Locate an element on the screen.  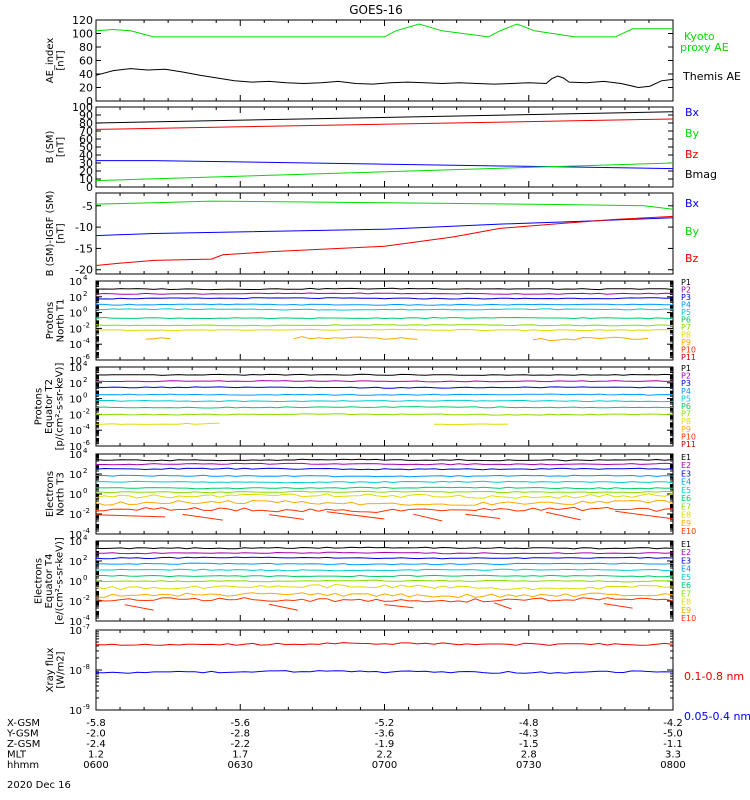
ae-ylabel-1: [nT] is located at coordinates (60, 60).